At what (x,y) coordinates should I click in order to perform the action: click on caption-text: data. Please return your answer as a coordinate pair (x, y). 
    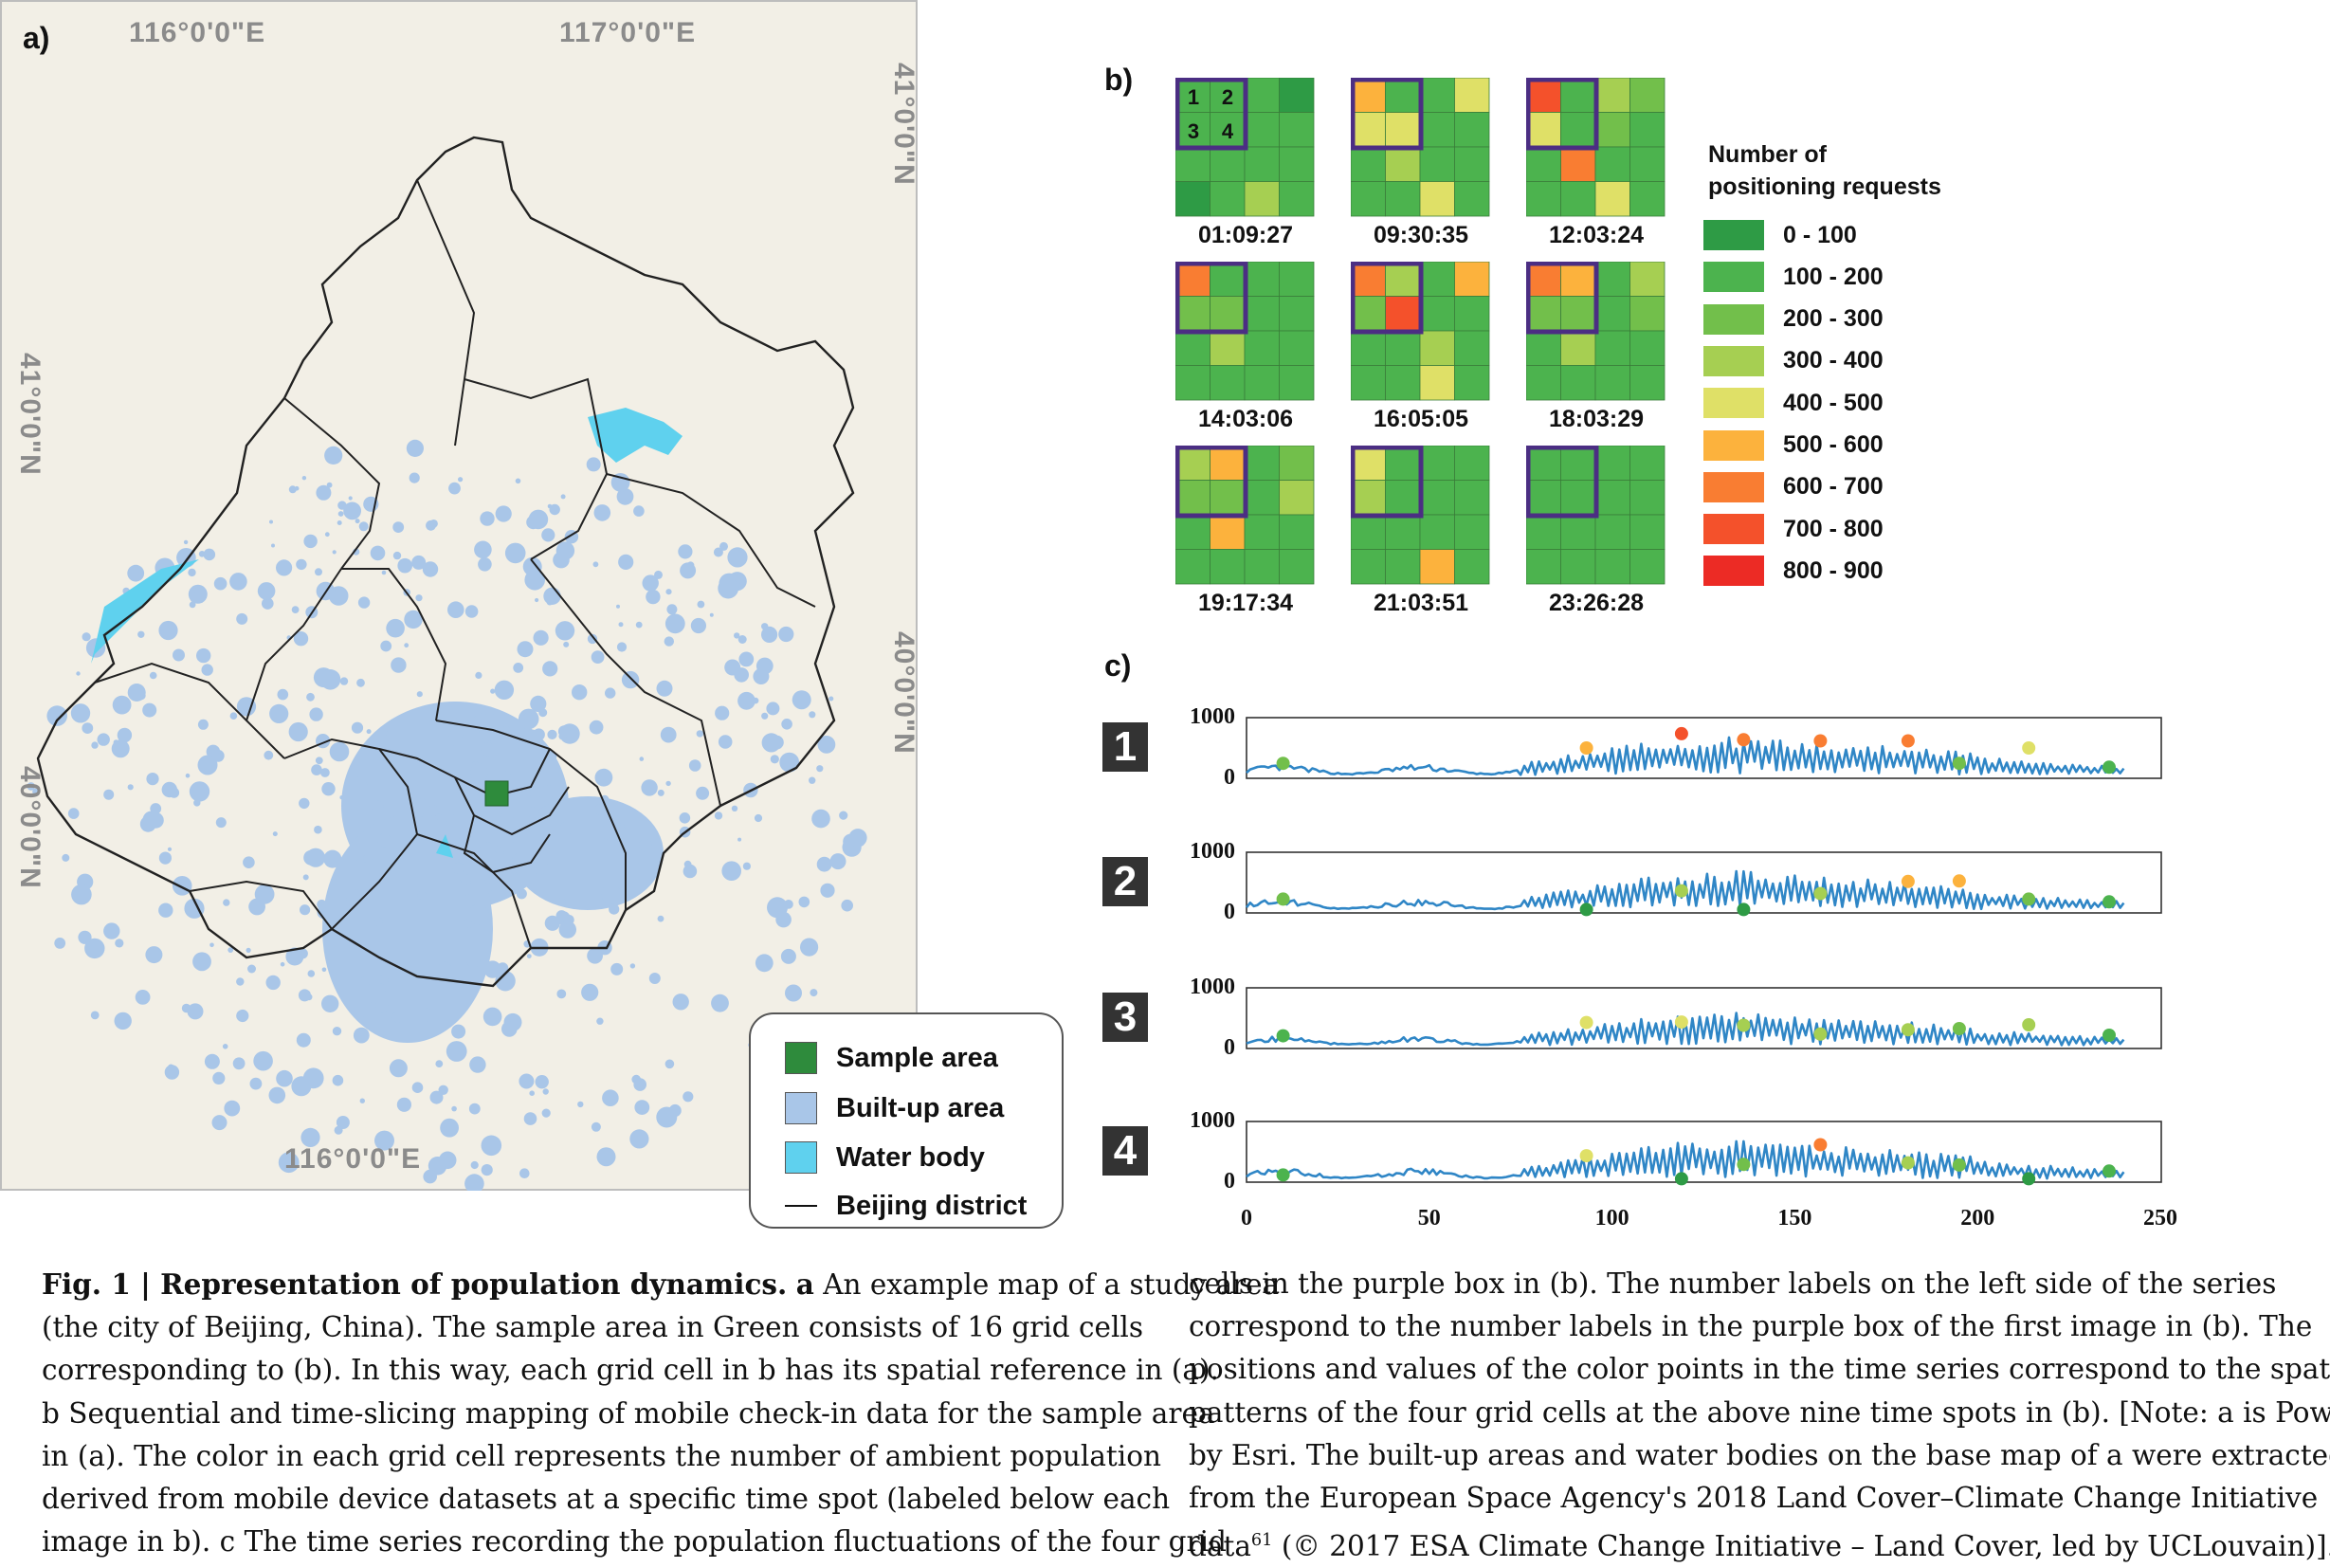
    Looking at the image, I should click on (1220, 1546).